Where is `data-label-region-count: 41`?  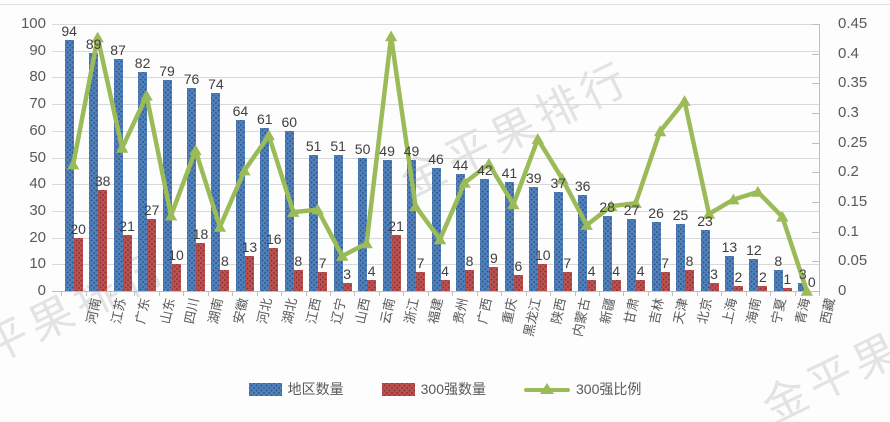
data-label-region-count: 41 is located at coordinates (509, 172).